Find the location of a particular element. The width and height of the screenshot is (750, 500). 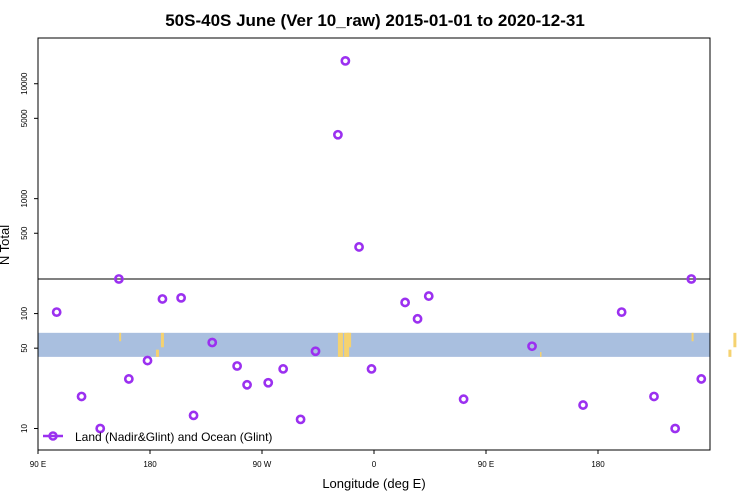

legend: Land (Nadir&Glint) and Ocean (Glint) is located at coordinates (157, 437).